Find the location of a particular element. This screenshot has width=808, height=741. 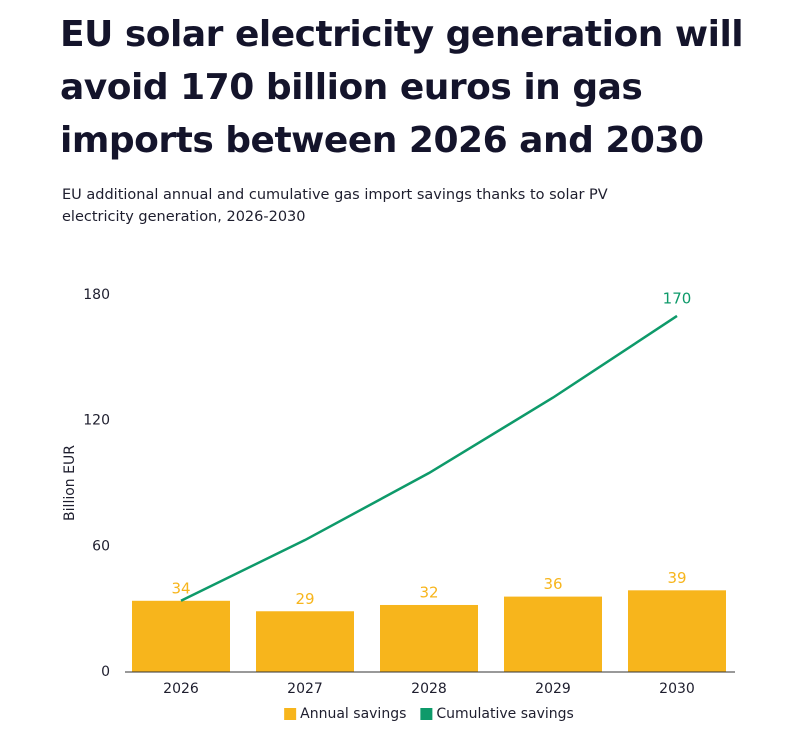

data-label: 32 is located at coordinates (428, 592).